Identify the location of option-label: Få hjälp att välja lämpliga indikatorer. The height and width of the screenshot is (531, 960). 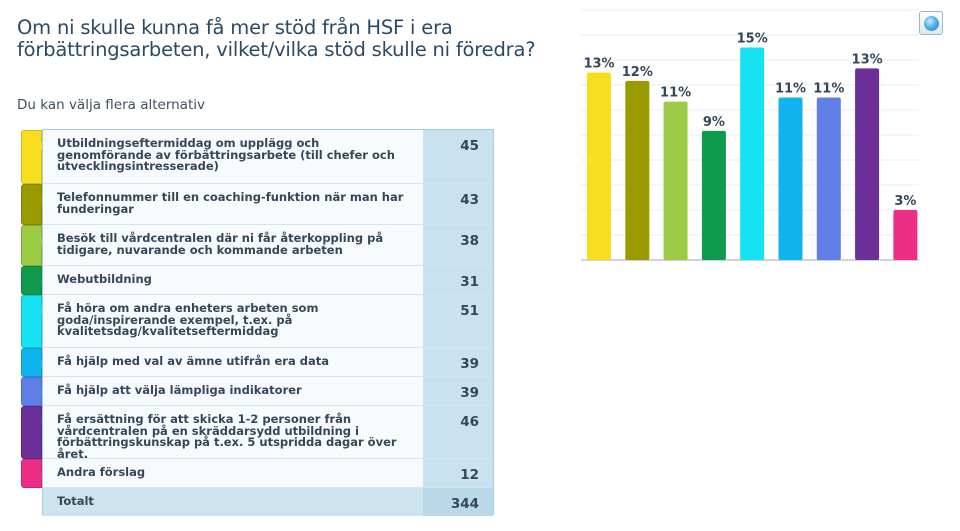
(179, 390).